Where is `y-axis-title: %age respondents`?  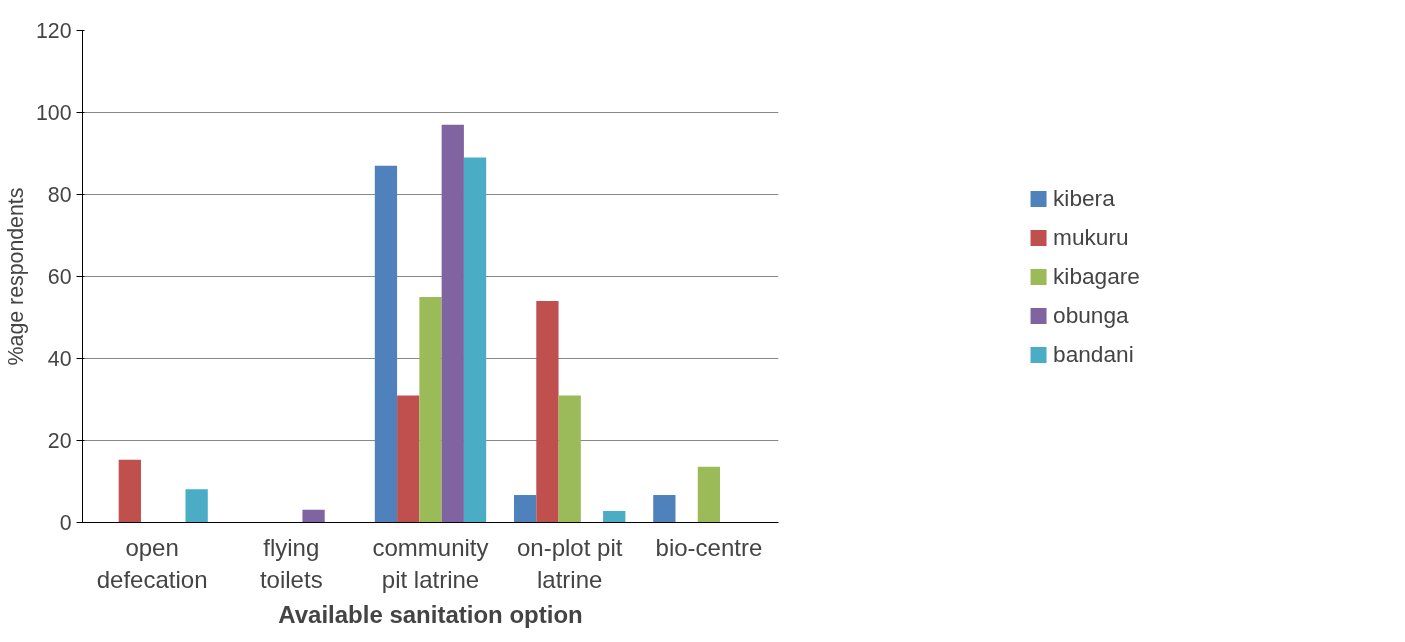
y-axis-title: %age respondents is located at coordinates (15, 276).